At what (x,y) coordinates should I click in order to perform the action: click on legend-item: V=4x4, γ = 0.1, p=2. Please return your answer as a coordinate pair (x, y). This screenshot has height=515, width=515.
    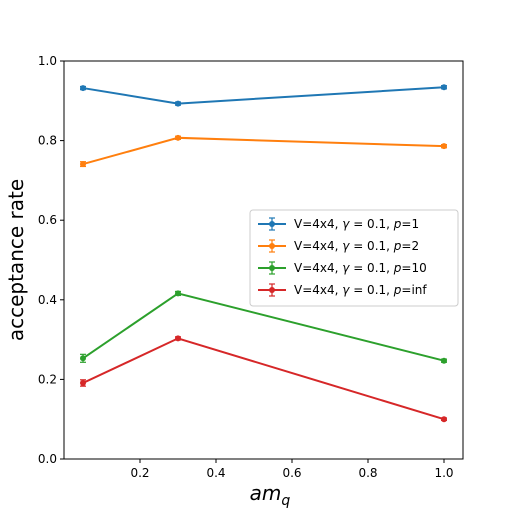
    Looking at the image, I should click on (338, 246).